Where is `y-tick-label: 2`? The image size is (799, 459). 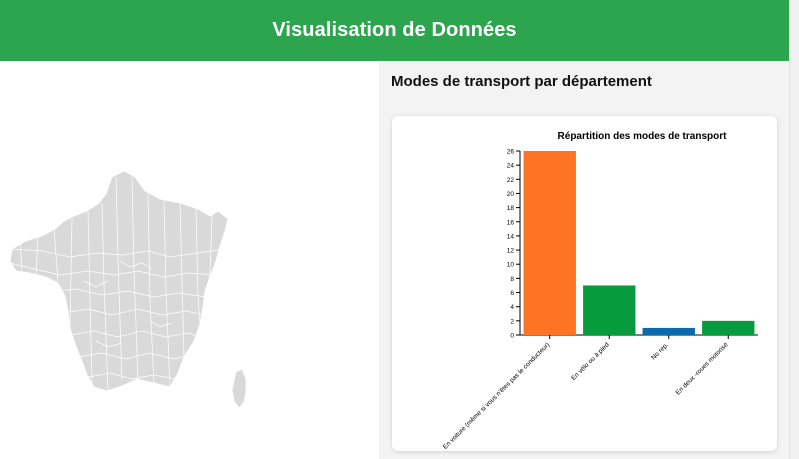 y-tick-label: 2 is located at coordinates (512, 321).